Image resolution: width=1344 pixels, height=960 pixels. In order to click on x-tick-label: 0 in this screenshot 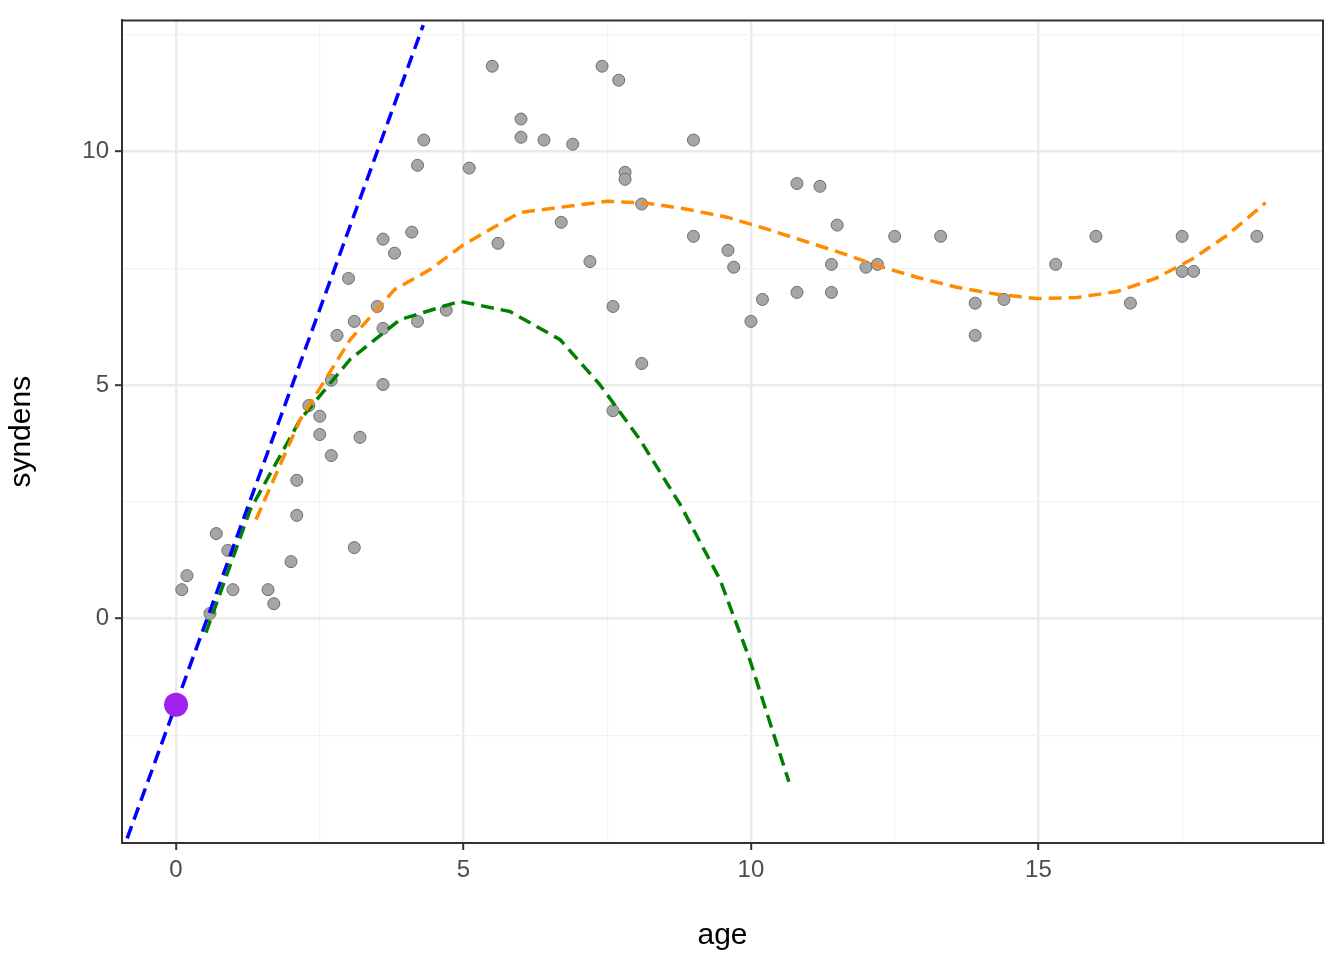, I will do `click(176, 869)`.